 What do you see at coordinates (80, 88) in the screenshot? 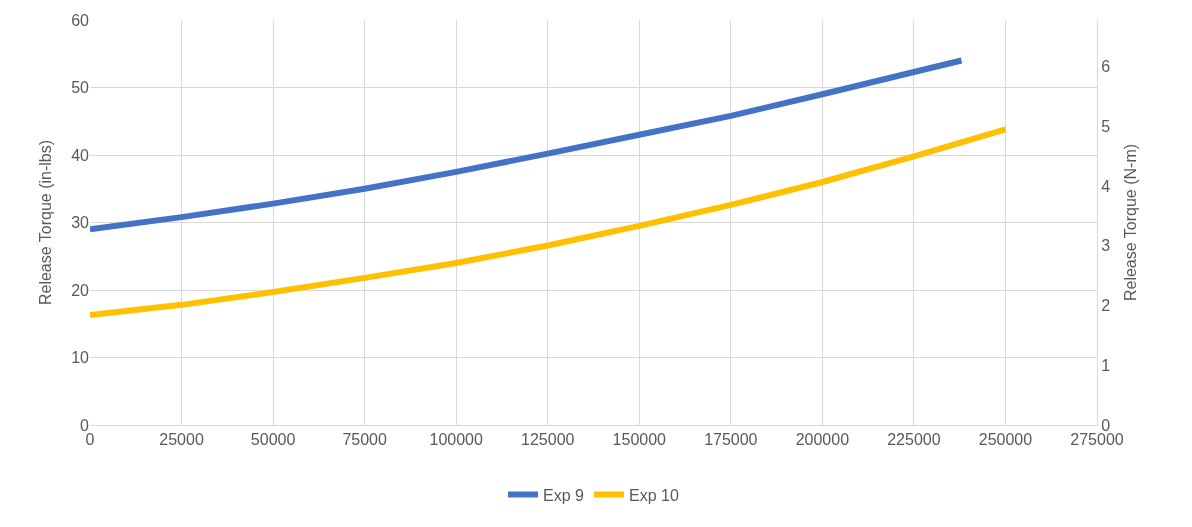
I see `y-tick-label: 50` at bounding box center [80, 88].